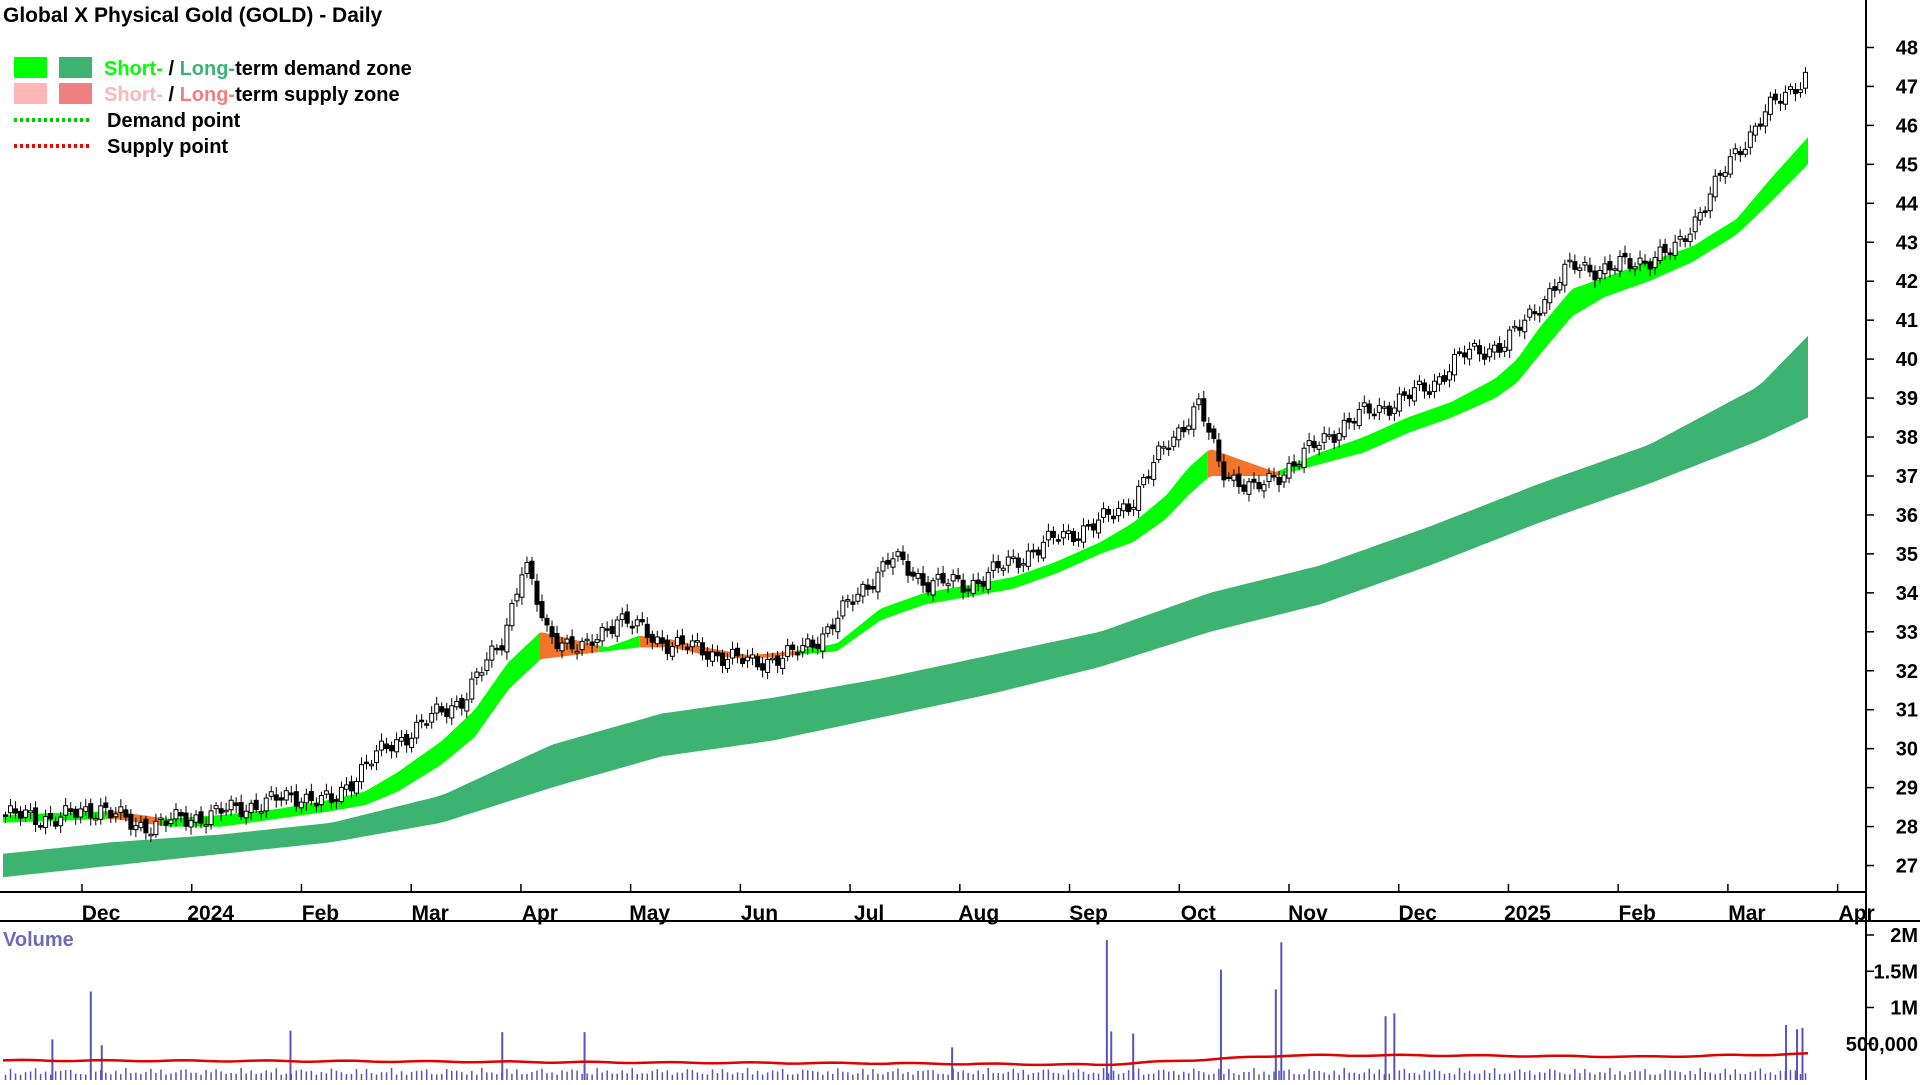 This screenshot has width=1920, height=1085. What do you see at coordinates (649, 913) in the screenshot?
I see `x-tick-label: May` at bounding box center [649, 913].